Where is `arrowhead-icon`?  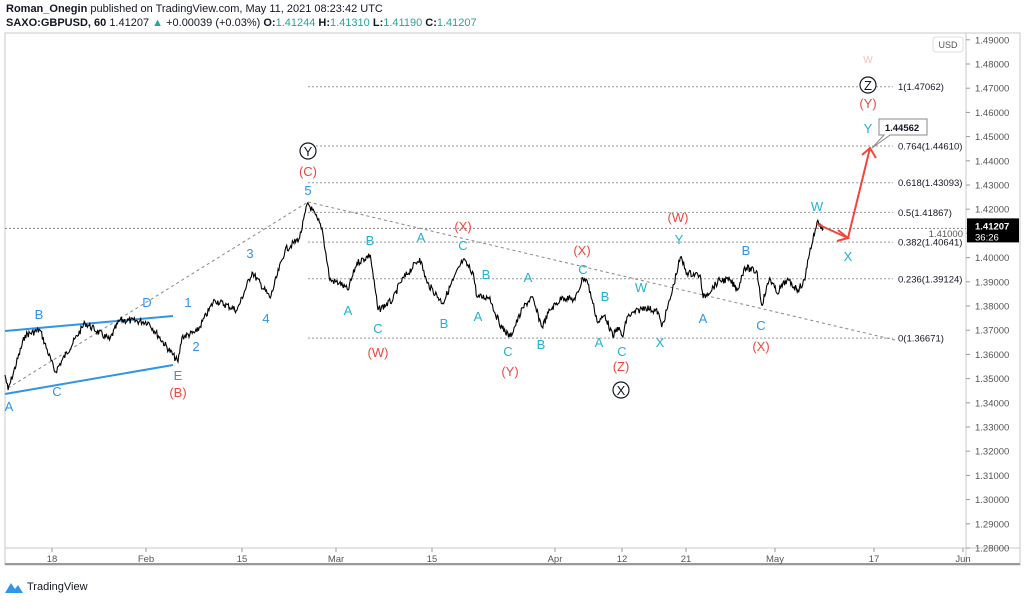 arrowhead-icon is located at coordinates (869, 152).